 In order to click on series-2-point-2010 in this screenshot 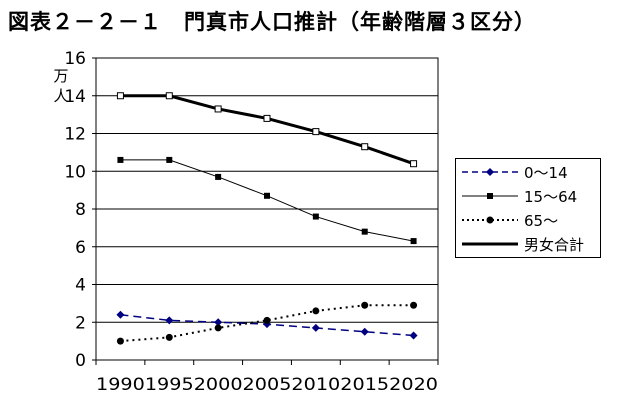, I will do `click(316, 311)`.